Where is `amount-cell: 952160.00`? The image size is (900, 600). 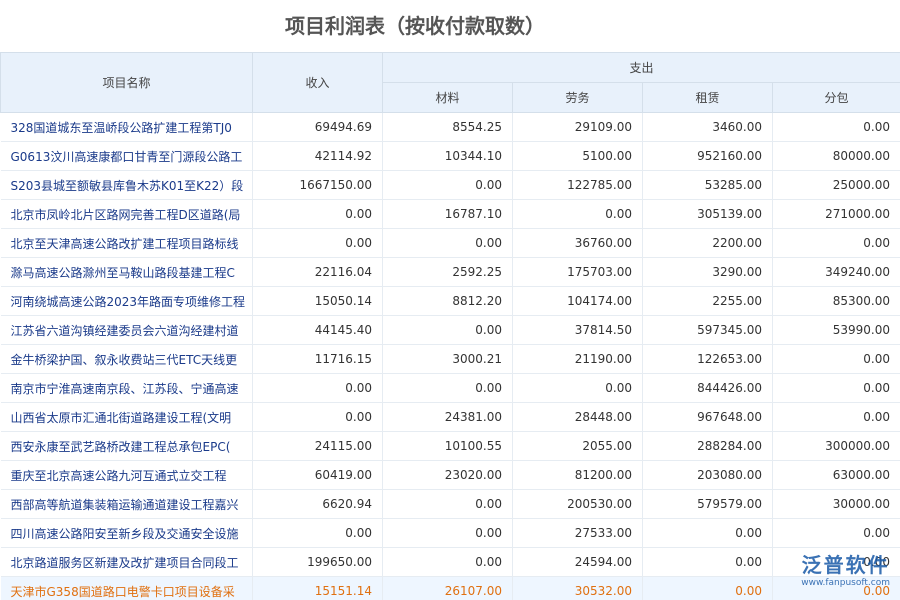
amount-cell: 952160.00 is located at coordinates (707, 156).